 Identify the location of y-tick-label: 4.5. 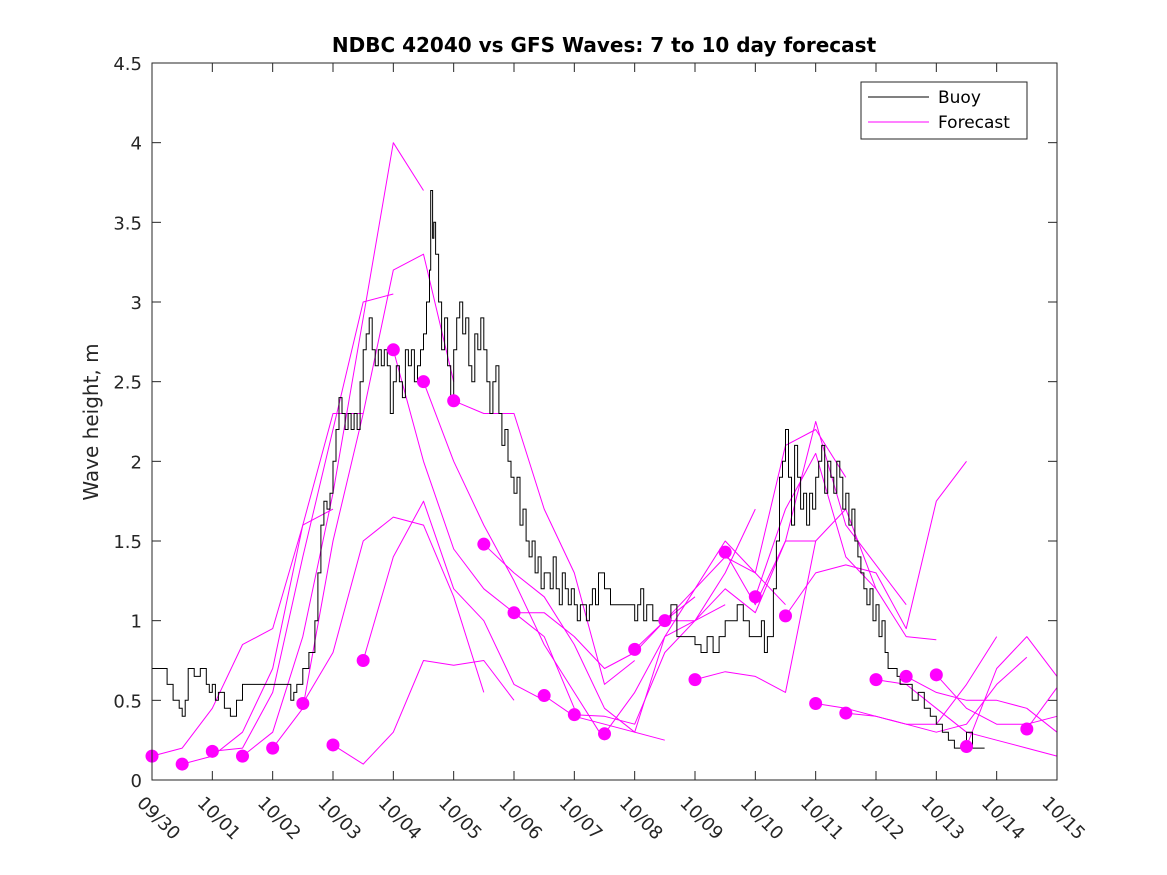
(127, 64).